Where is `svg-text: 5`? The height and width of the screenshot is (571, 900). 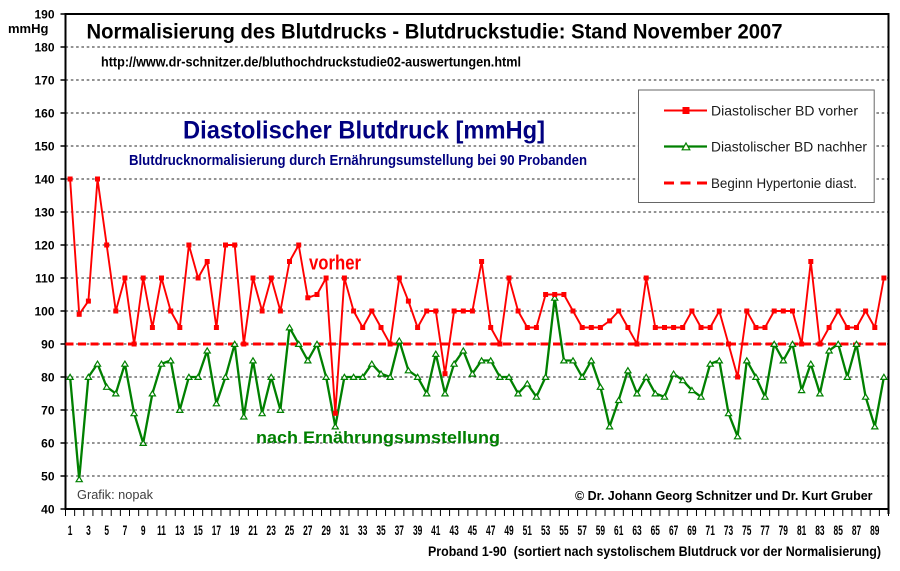 svg-text: 5 is located at coordinates (106, 531).